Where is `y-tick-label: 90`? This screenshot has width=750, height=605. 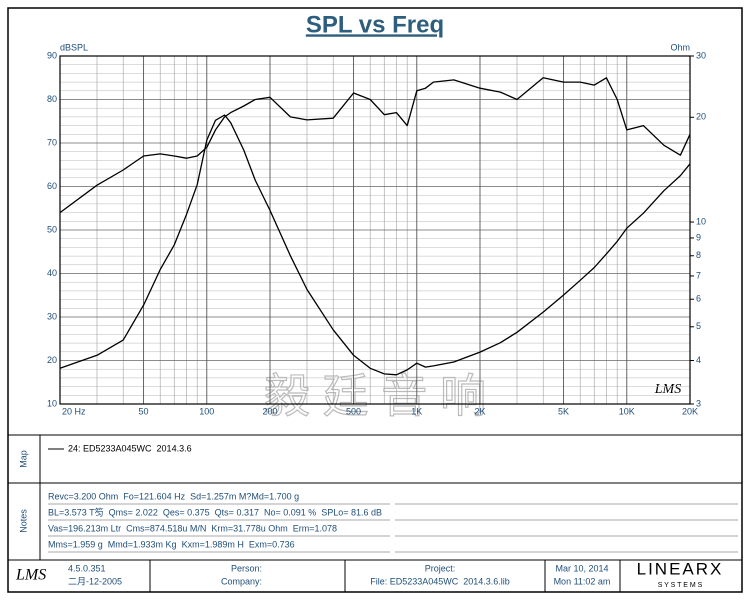 y-tick-label: 90 is located at coordinates (52, 55).